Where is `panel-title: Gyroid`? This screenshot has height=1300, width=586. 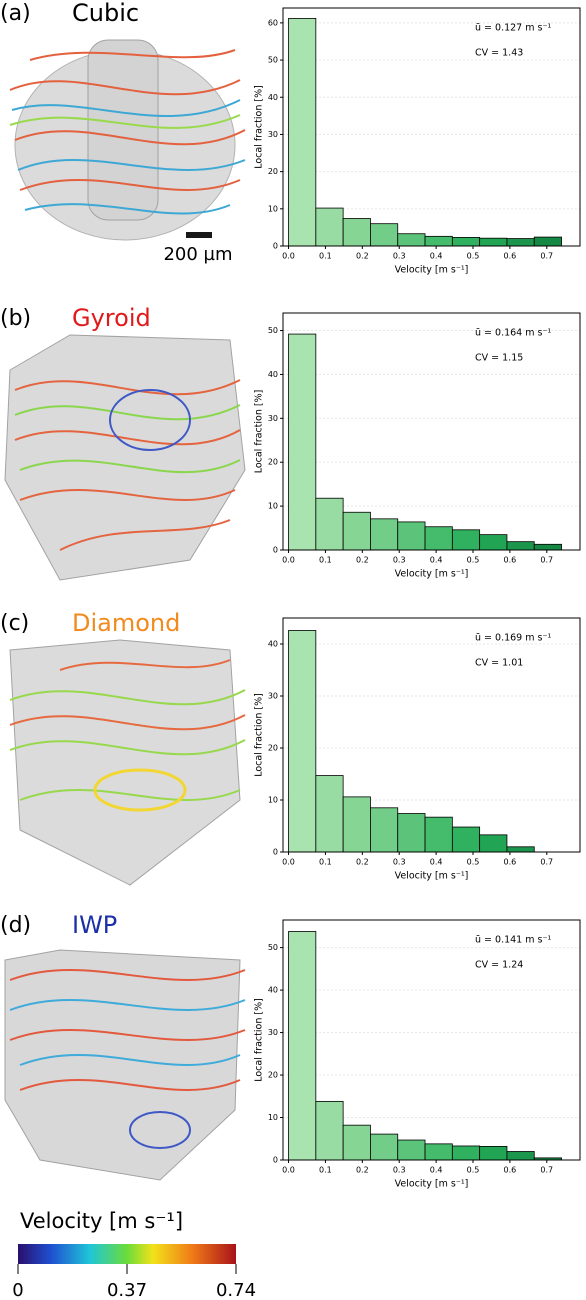
panel-title: Gyroid is located at coordinates (111, 318).